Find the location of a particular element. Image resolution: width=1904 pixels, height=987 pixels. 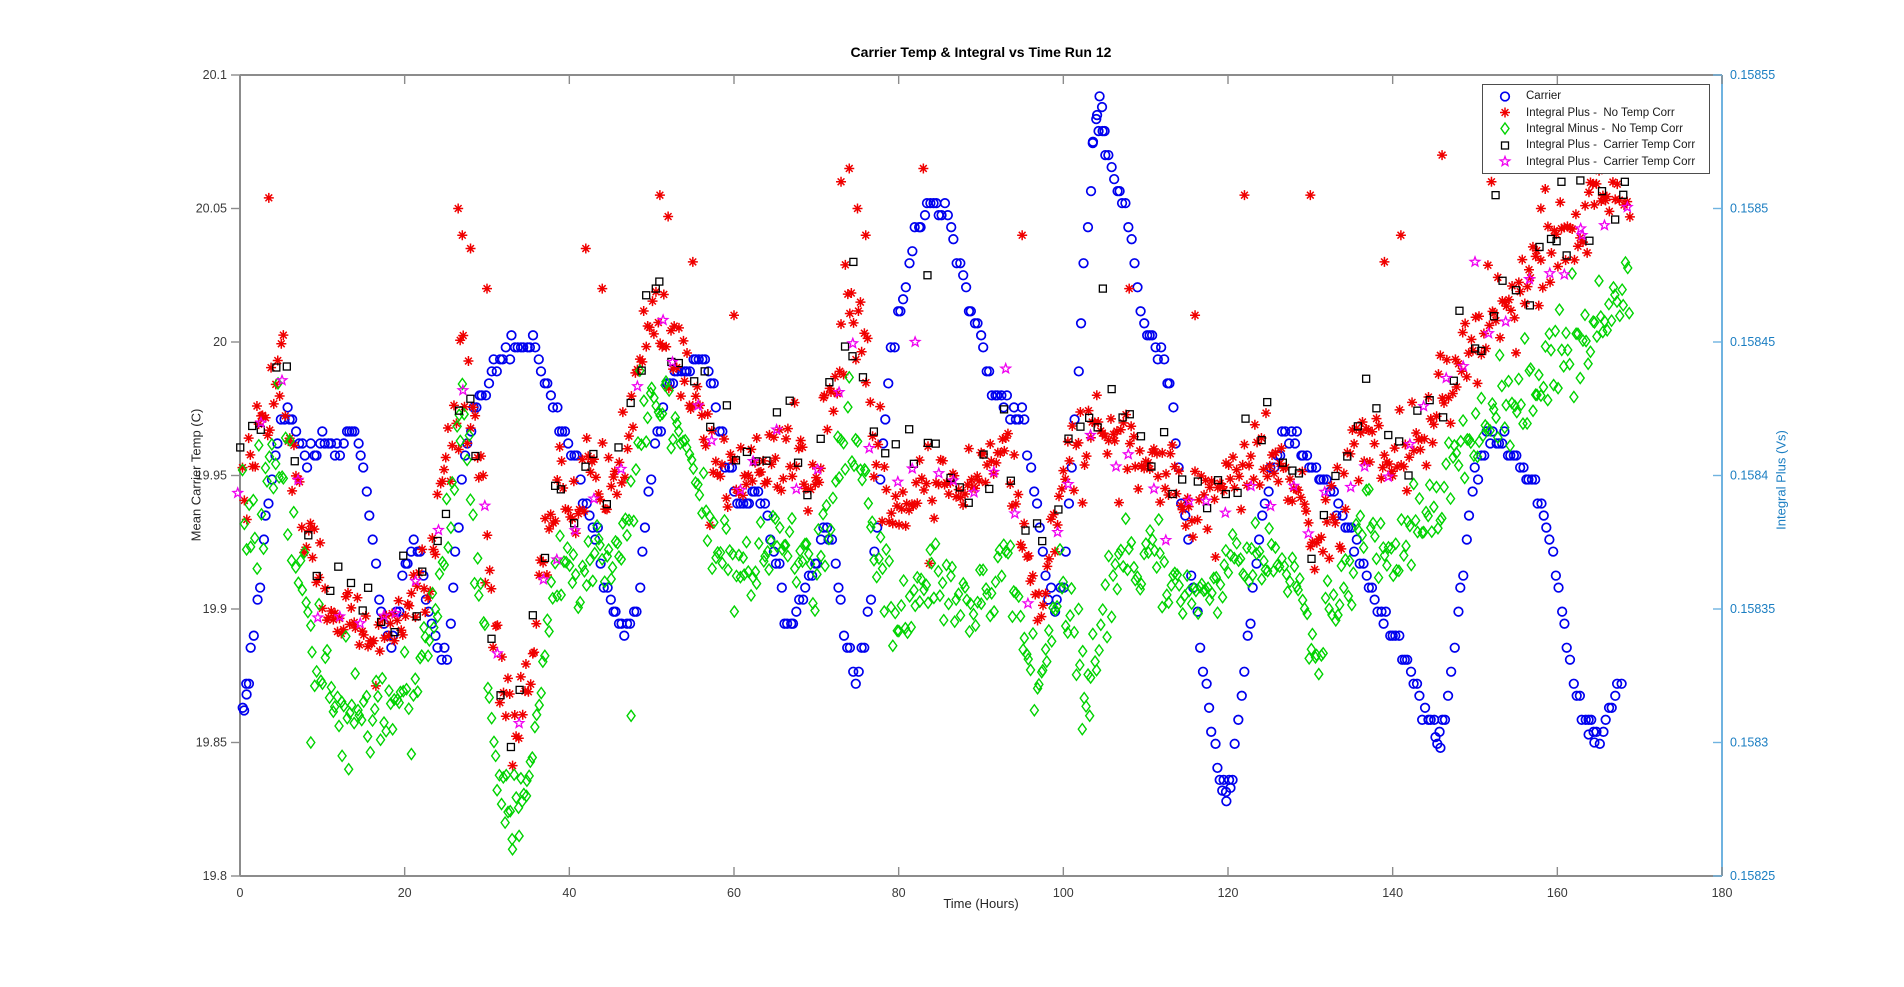

x-tick-label: 180 is located at coordinates (1722, 893).